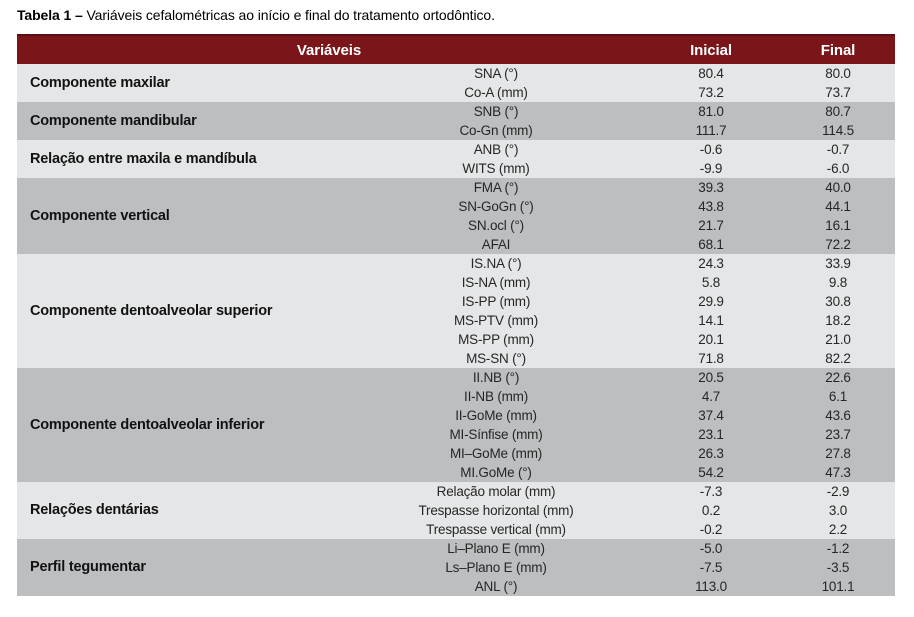 This screenshot has width=914, height=617. I want to click on initial-value-cell: -7.3, so click(711, 491).